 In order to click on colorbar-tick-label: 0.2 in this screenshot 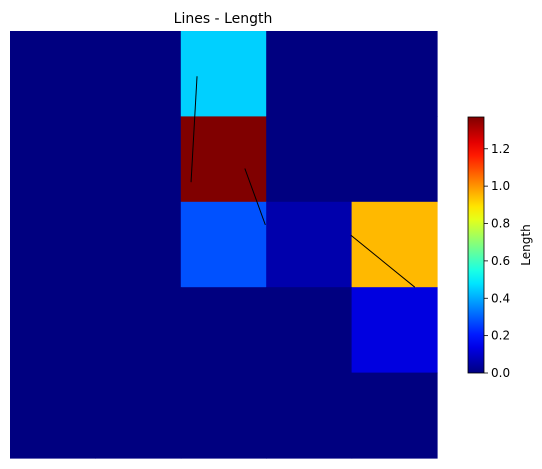, I will do `click(500, 336)`.